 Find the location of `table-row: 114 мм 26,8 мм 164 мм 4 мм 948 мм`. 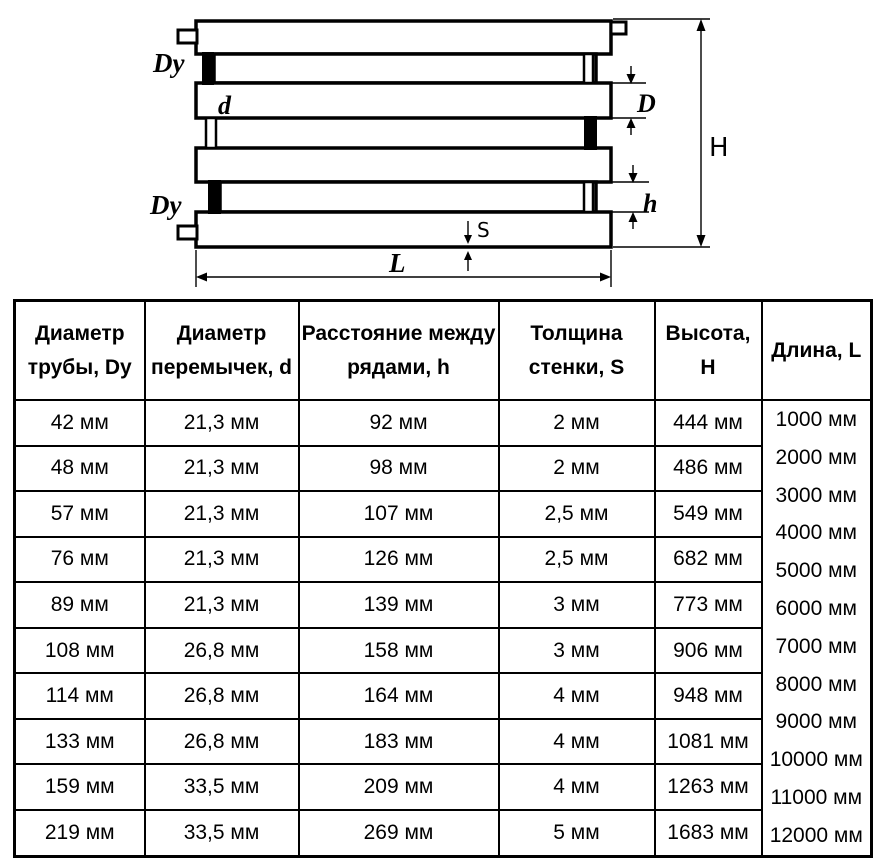

table-row: 114 мм 26,8 мм 164 мм 4 мм 948 мм is located at coordinates (442, 696).